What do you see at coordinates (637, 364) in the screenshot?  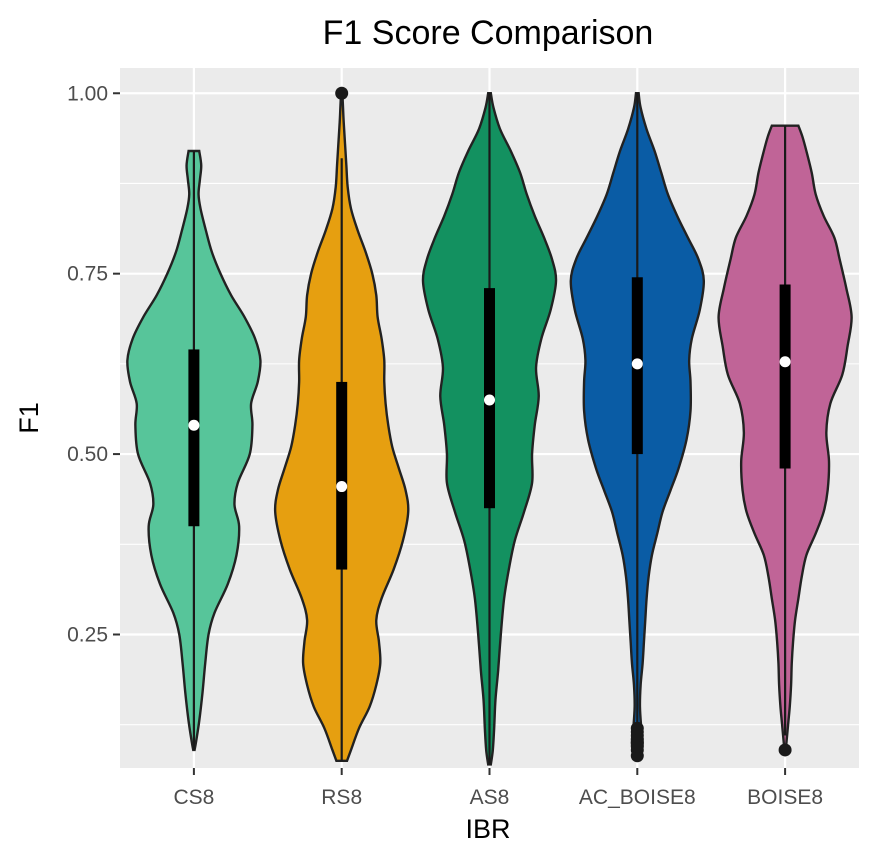 I see `median-point-AC_BOISE8` at bounding box center [637, 364].